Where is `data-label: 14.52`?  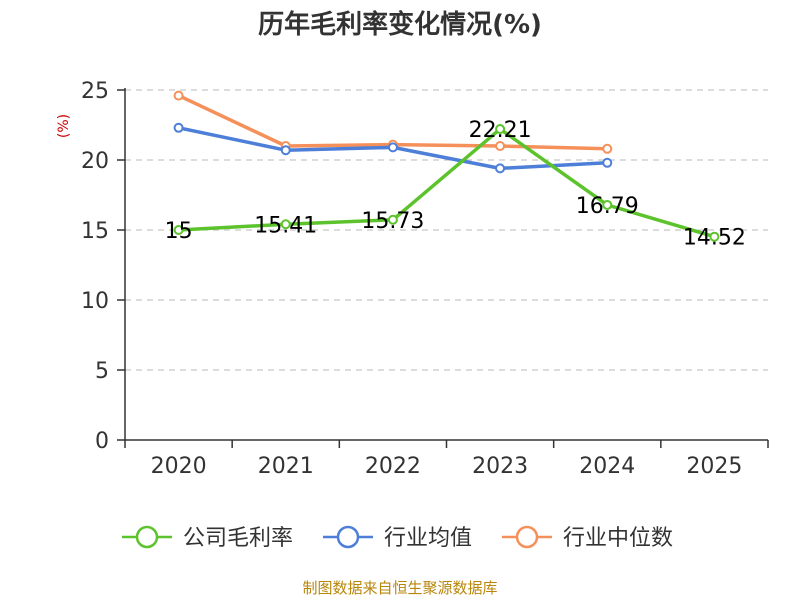
data-label: 14.52 is located at coordinates (714, 238).